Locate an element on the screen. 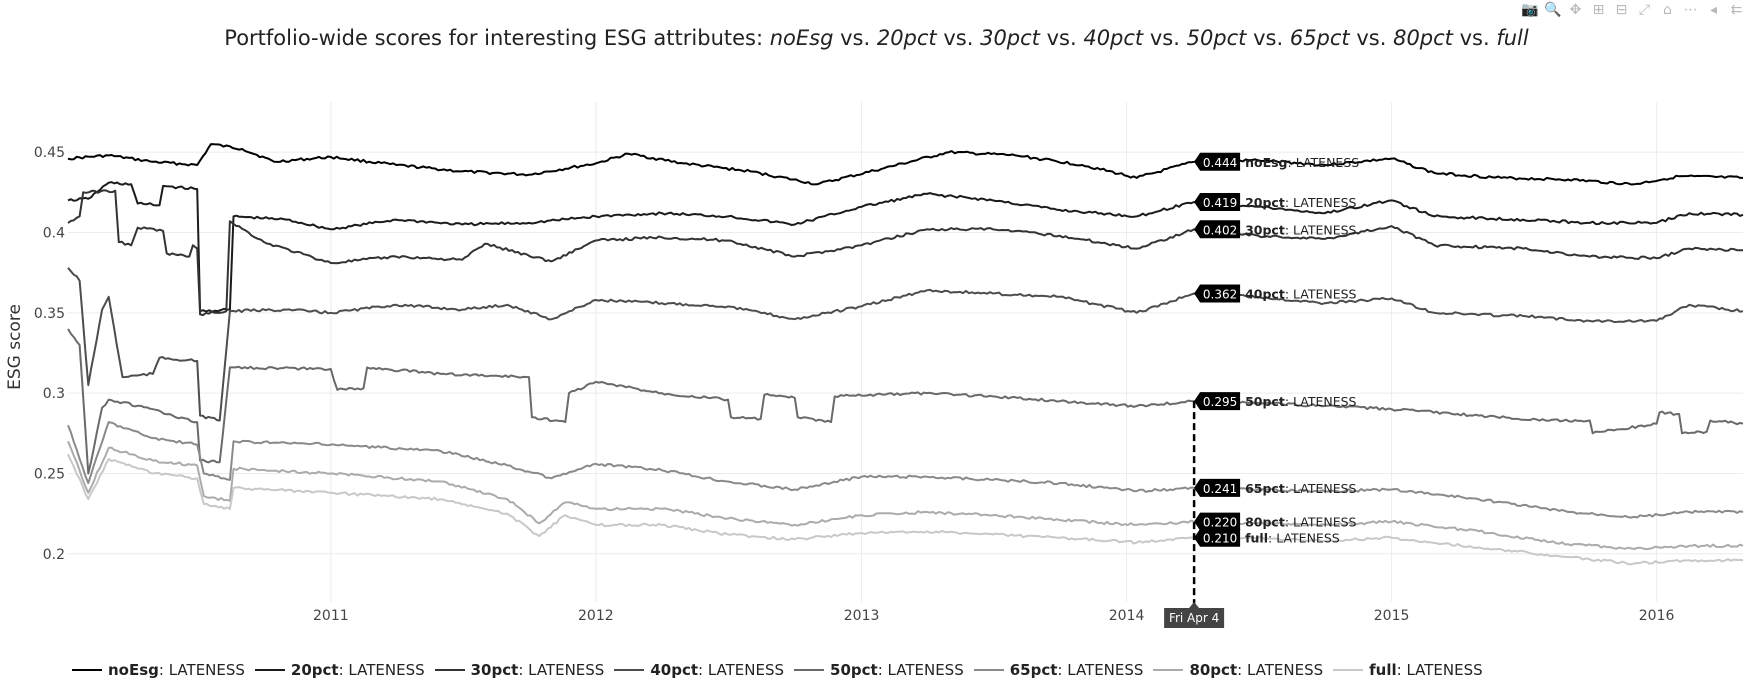  hover-label-full: 0.210 full: LATENESS is located at coordinates (1267, 537).